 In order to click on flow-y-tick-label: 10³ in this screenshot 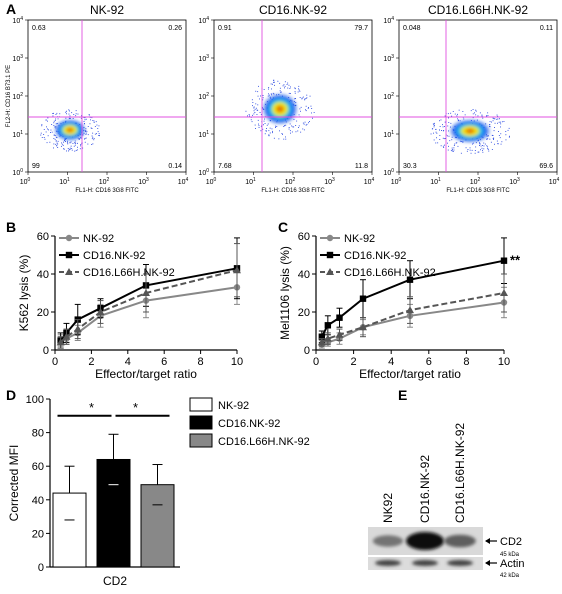, I will do `click(17, 58)`.